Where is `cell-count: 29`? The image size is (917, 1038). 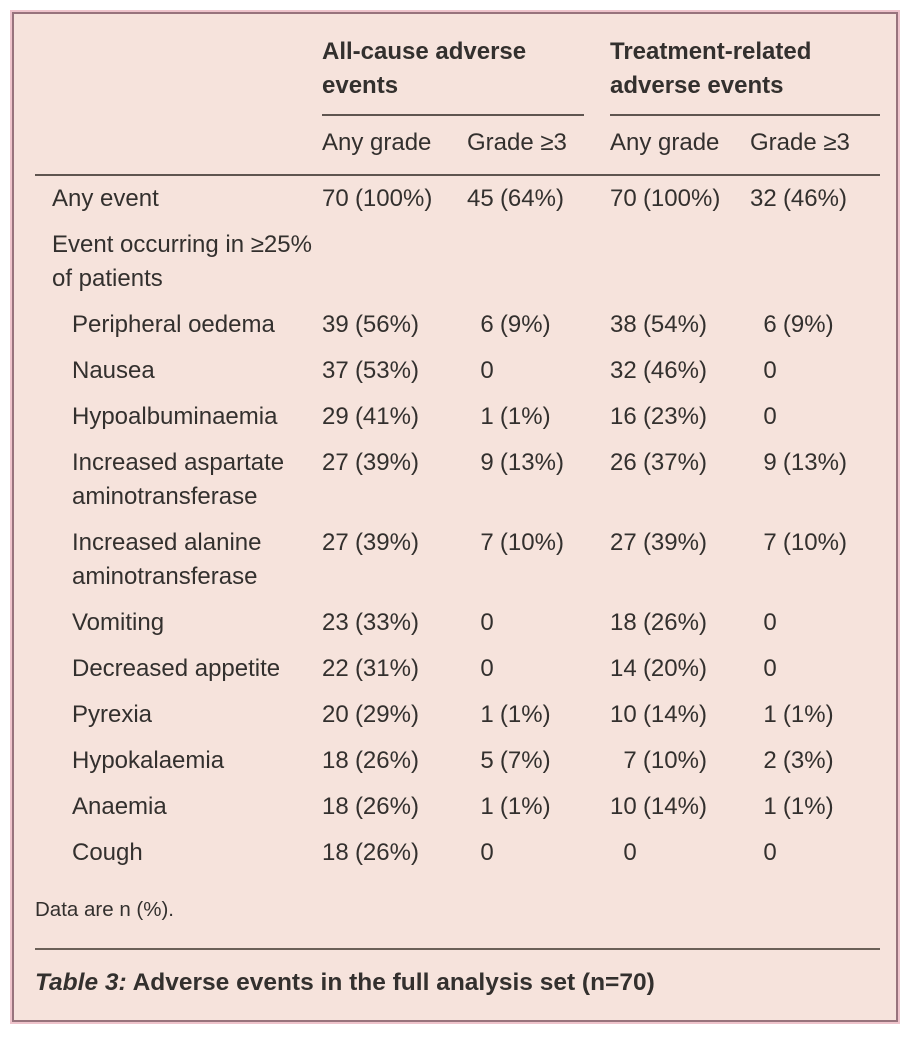 cell-count: 29 is located at coordinates (335, 416).